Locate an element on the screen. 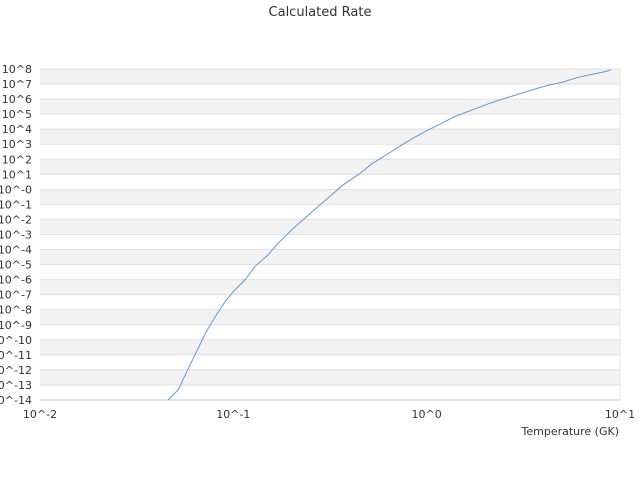 The height and width of the screenshot is (480, 640). y-tick-label: 10^4 is located at coordinates (17, 129).